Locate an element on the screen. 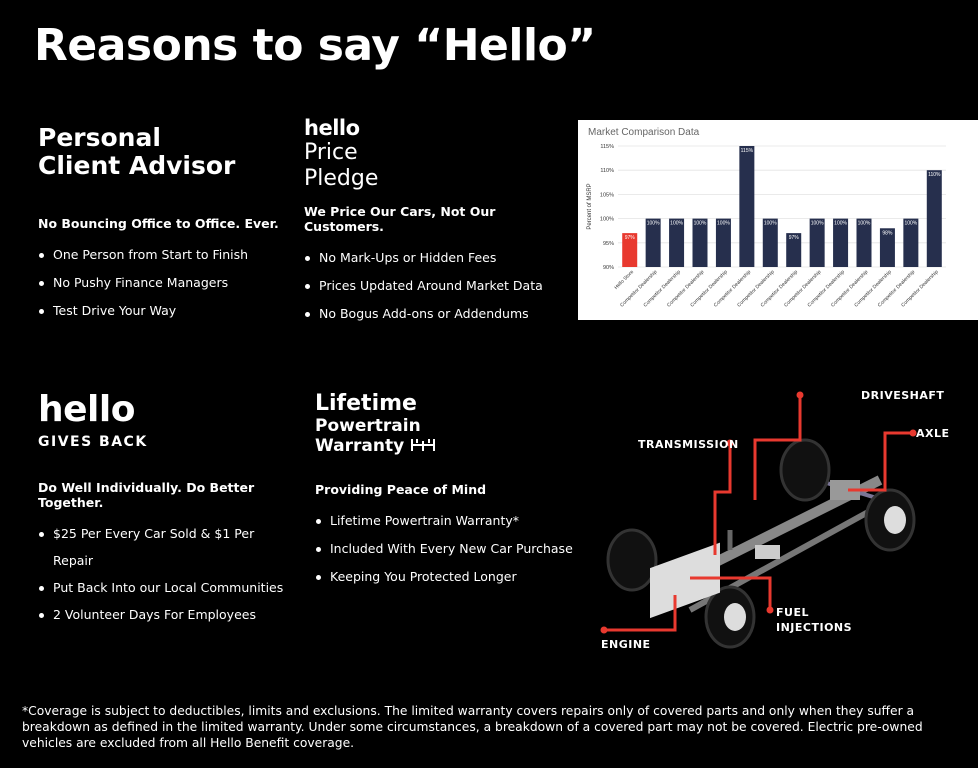 The height and width of the screenshot is (768, 978). list-item: 2 Volunteer Days For Employees is located at coordinates (168, 614).